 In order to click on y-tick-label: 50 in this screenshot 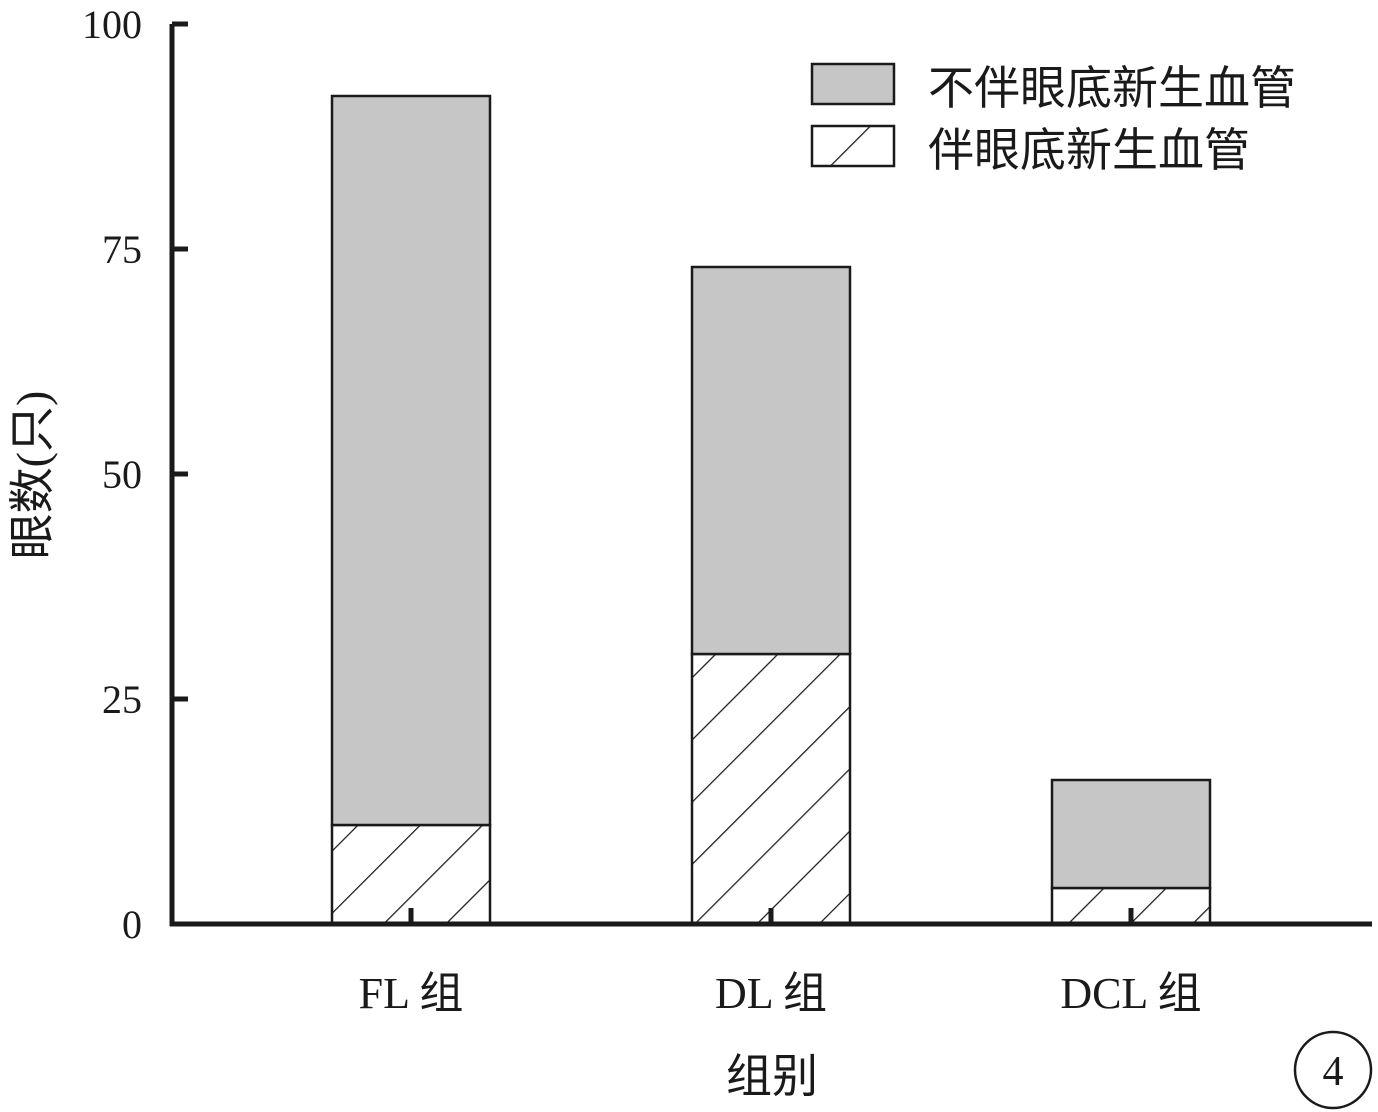, I will do `click(122, 474)`.